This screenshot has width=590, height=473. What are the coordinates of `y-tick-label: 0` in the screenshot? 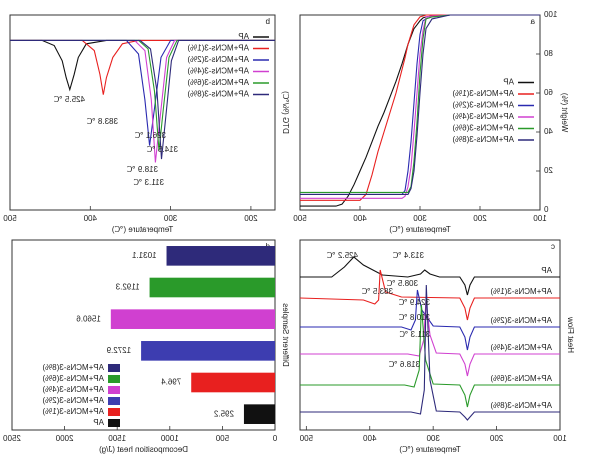 It's located at (545, 209).